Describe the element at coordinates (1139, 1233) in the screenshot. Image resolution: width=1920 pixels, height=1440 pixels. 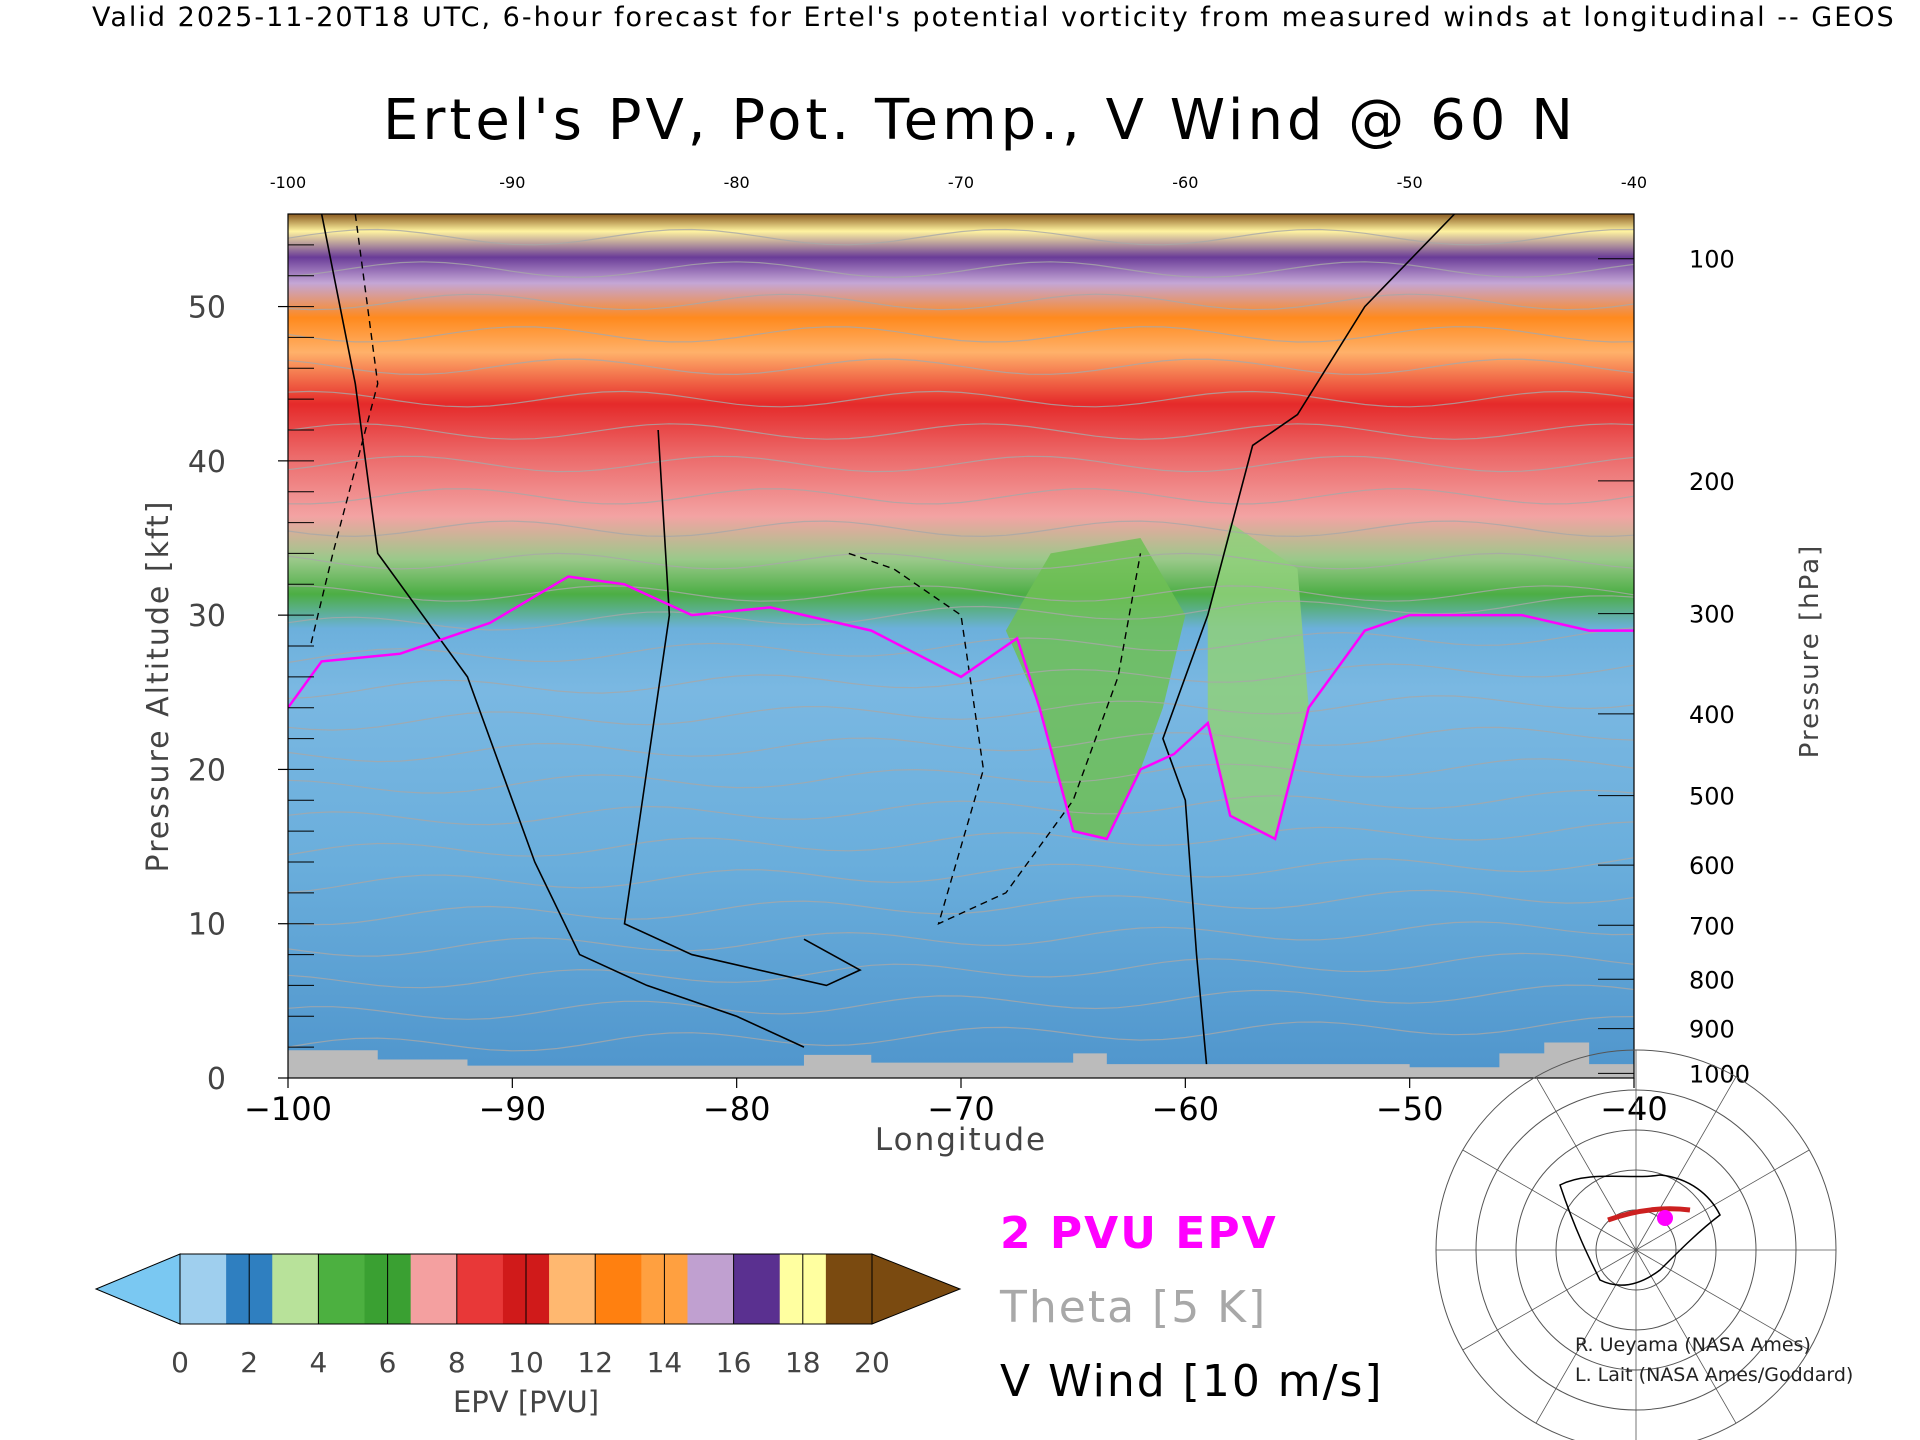
I see `legend-pv-line: 2 PVU EPV` at that location.